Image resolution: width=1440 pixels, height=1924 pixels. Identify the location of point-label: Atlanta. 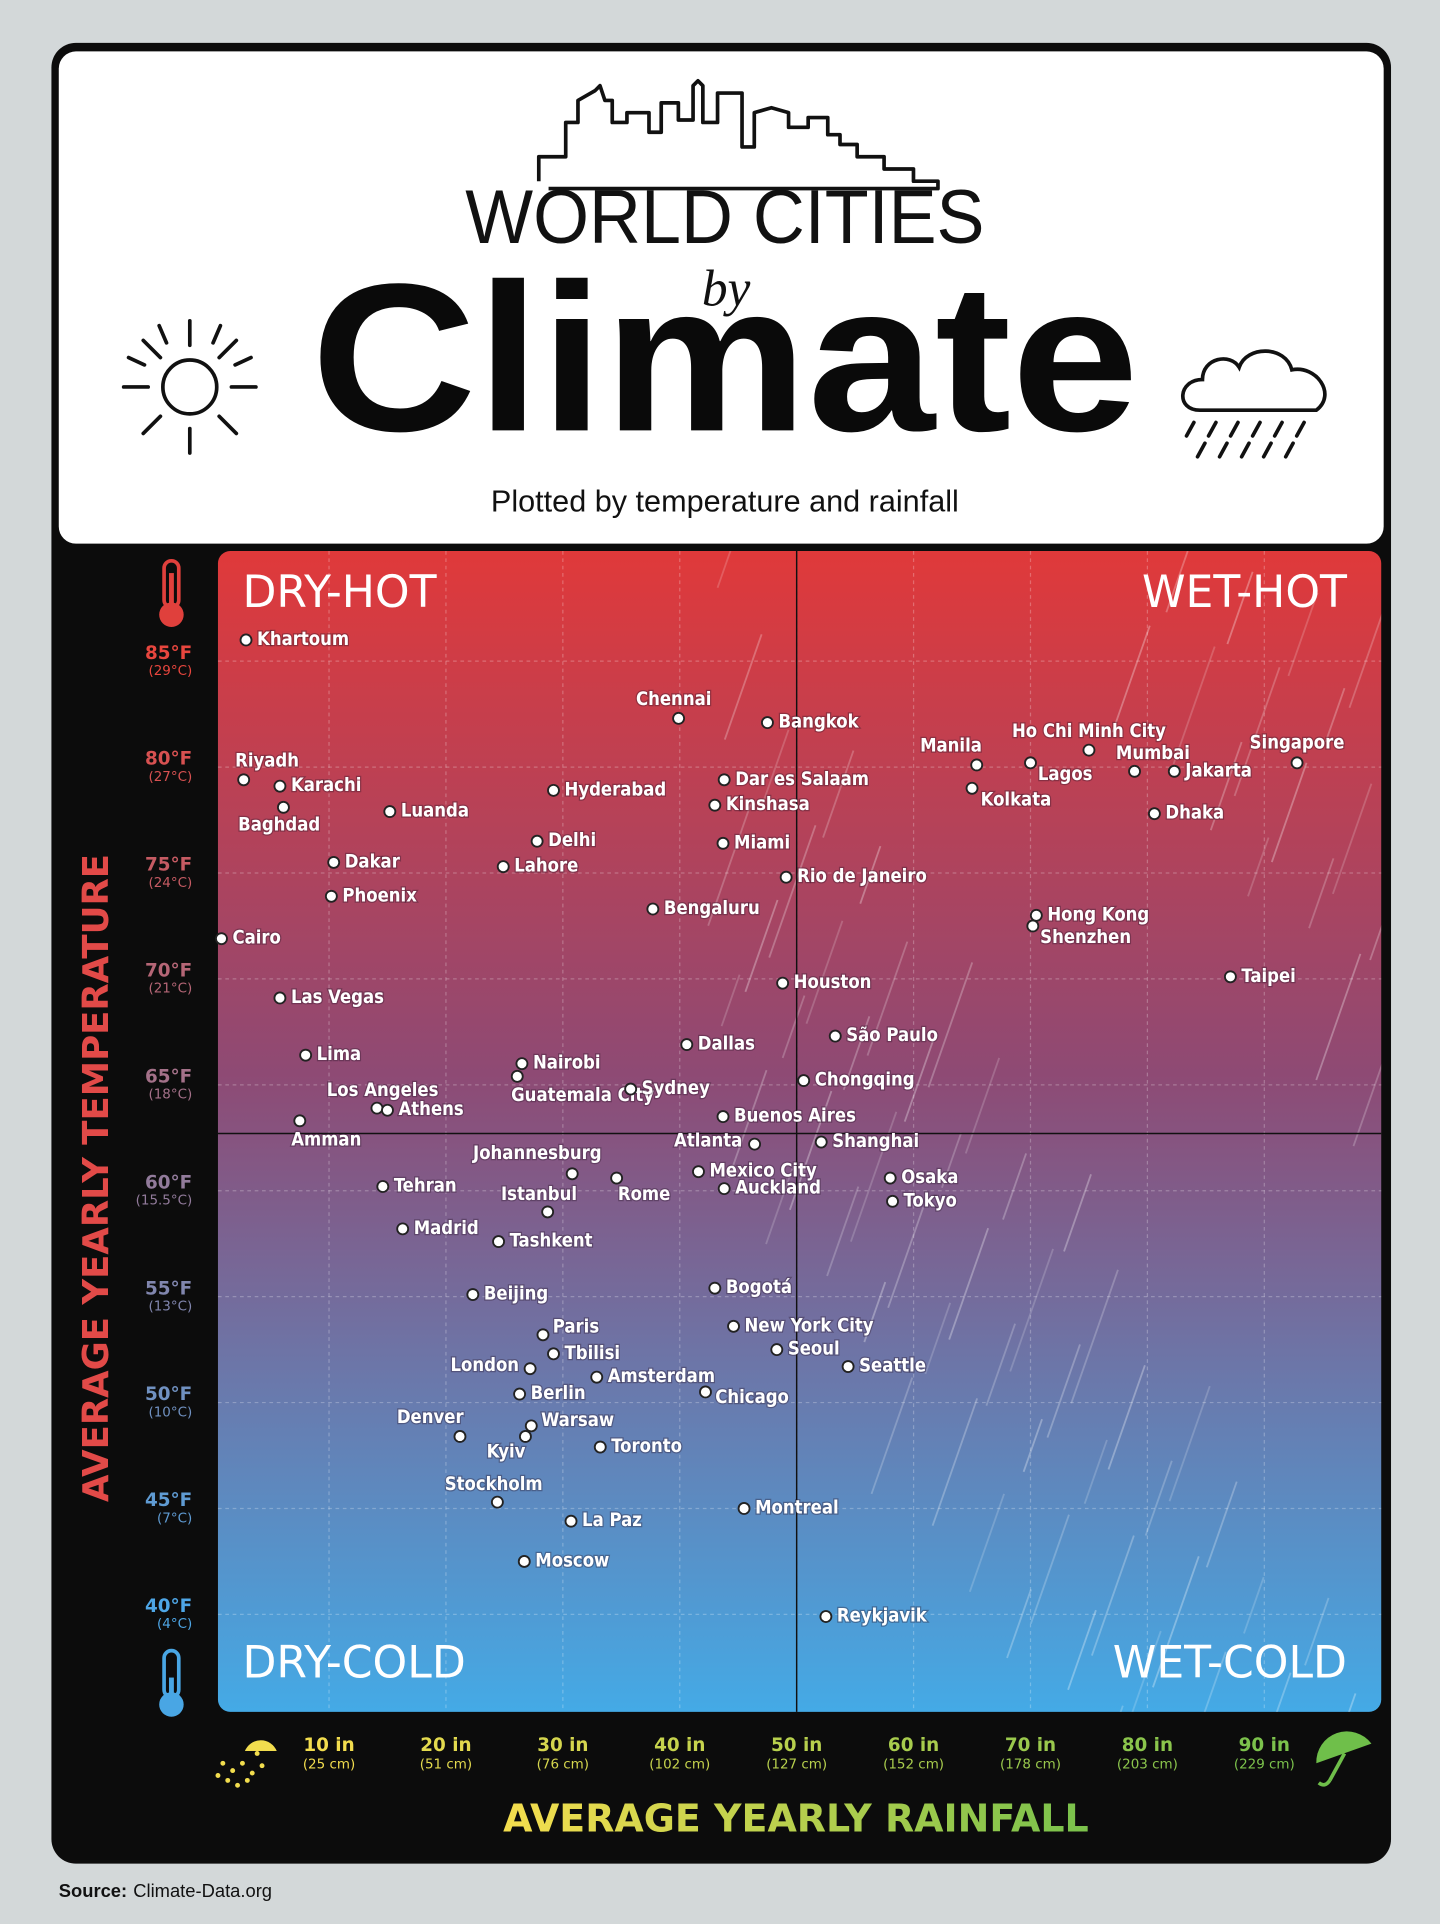
(708, 1141).